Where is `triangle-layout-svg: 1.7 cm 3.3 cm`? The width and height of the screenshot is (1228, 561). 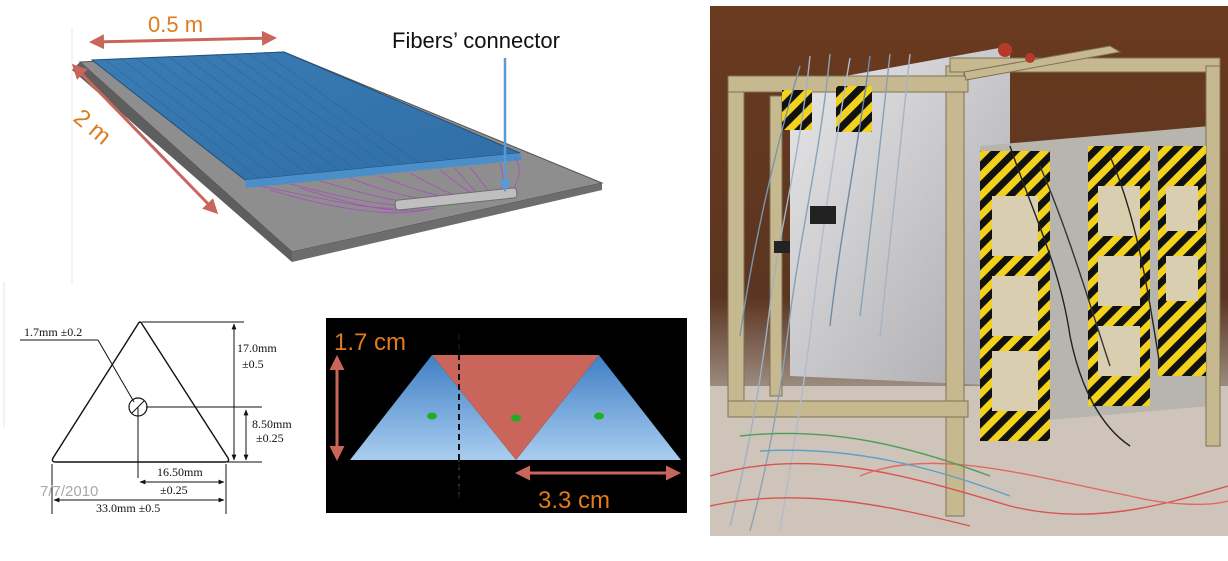 triangle-layout-svg: 1.7 cm 3.3 cm is located at coordinates (505, 421).